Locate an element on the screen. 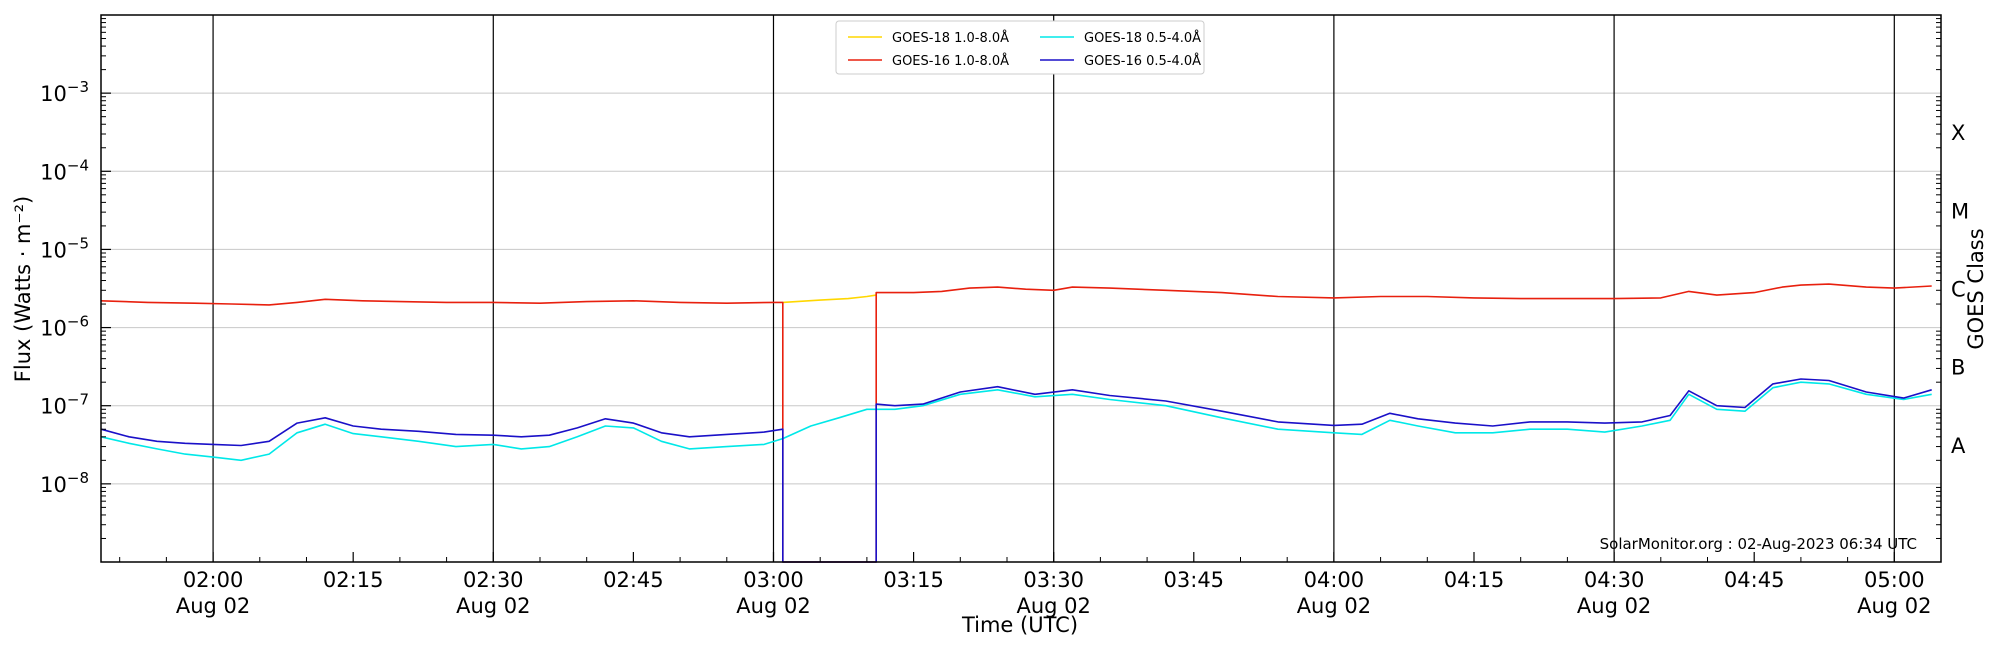  legend-label: GOES-18 0.5-4.0Å is located at coordinates (1142, 38).